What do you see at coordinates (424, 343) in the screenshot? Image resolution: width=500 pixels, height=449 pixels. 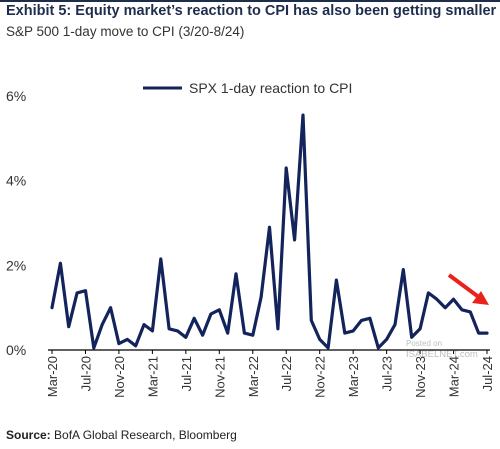 I see `watermark-line1: Posted on` at bounding box center [424, 343].